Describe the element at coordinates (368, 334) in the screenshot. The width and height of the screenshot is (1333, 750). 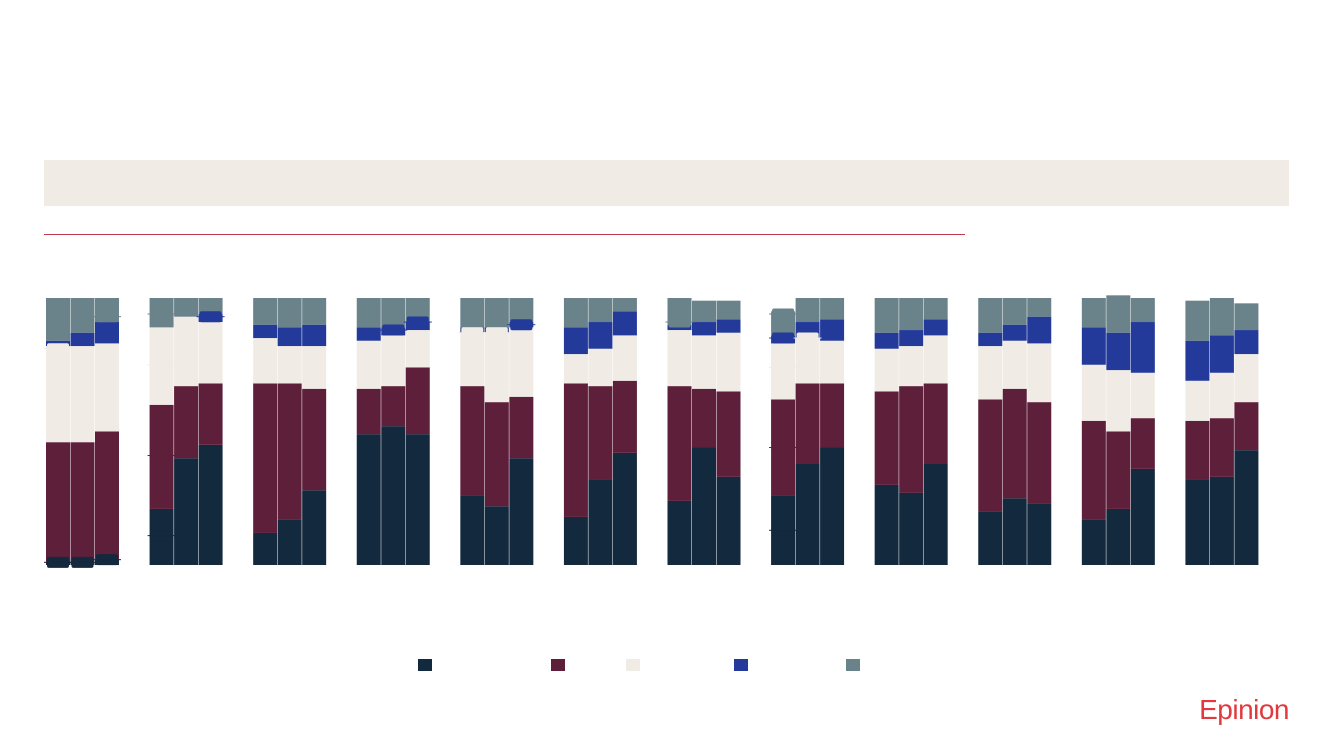
I see `bar-segment-s4-b10` at that location.